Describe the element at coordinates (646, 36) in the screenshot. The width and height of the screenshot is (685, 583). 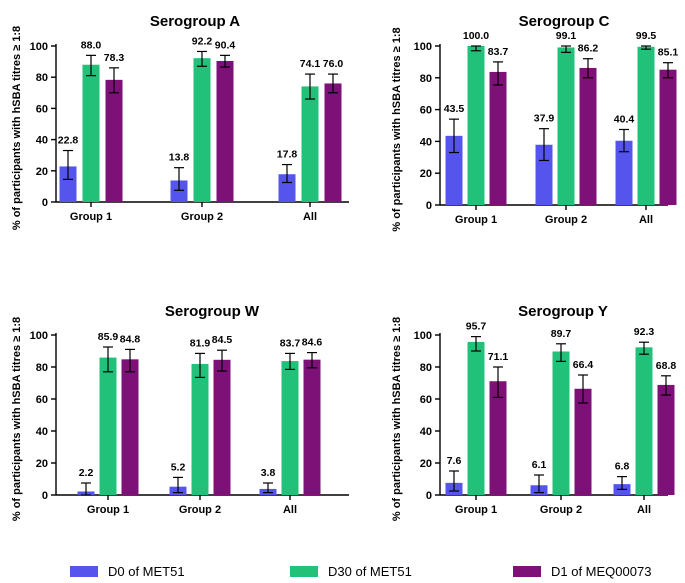
I see `data-label: 99.5` at that location.